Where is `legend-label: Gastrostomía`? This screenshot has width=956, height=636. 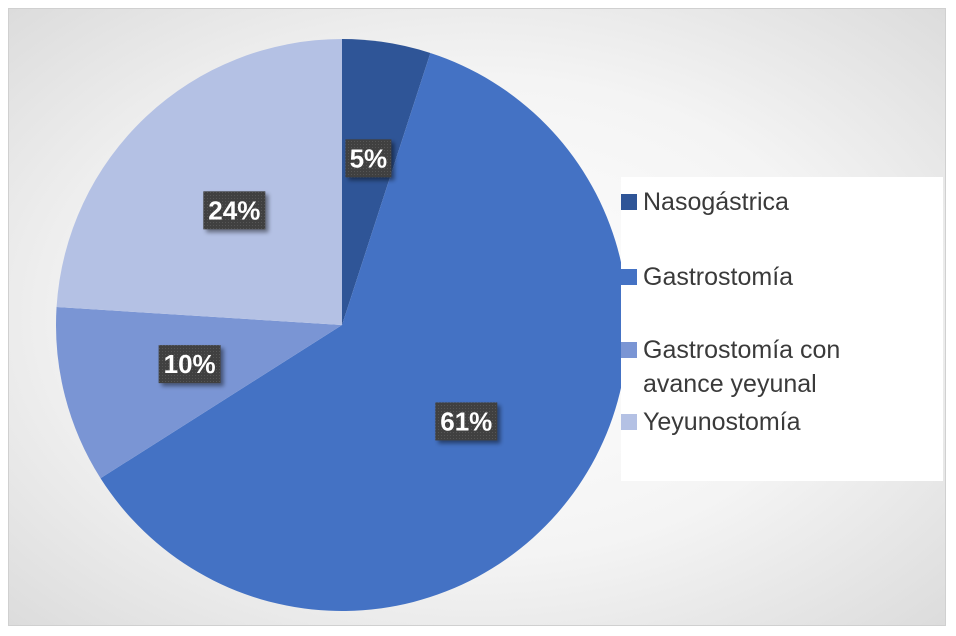 legend-label: Gastrostomía is located at coordinates (718, 277).